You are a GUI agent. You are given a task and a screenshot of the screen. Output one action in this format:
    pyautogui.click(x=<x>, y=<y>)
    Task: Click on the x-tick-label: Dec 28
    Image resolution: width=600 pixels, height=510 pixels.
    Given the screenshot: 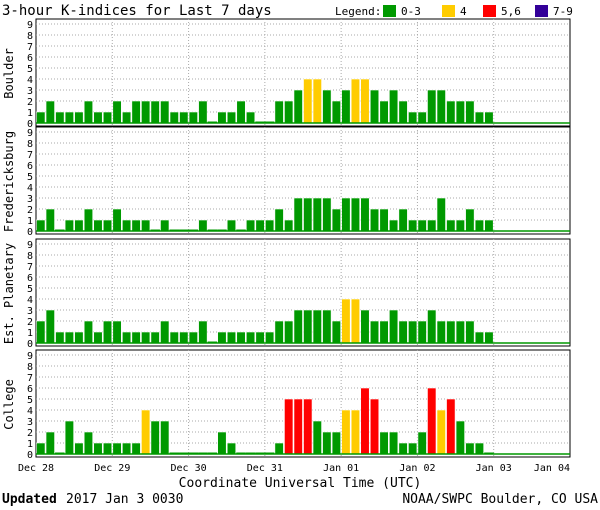 What is the action you would take?
    pyautogui.click(x=36, y=468)
    